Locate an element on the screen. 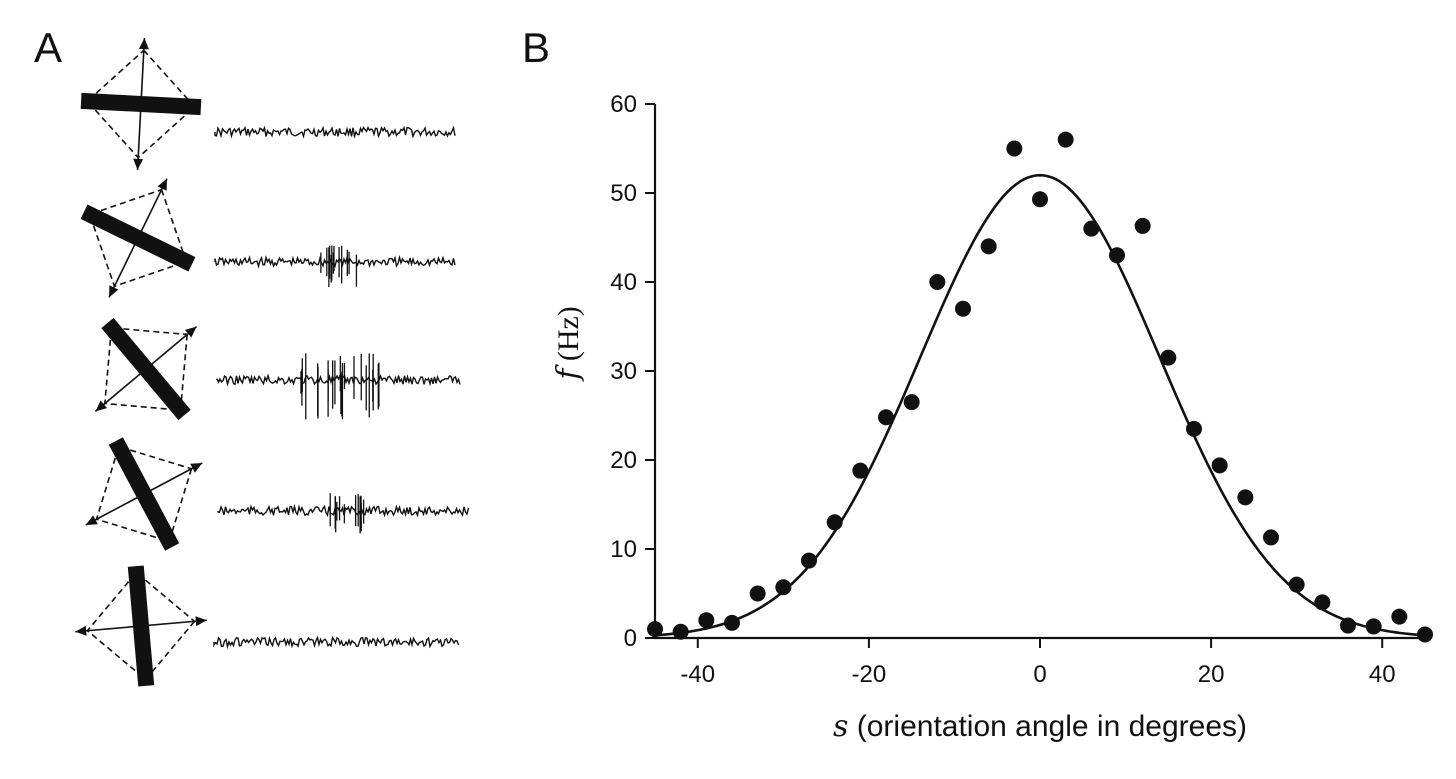  y-axis-unit: (Hz) is located at coordinates (568, 337).